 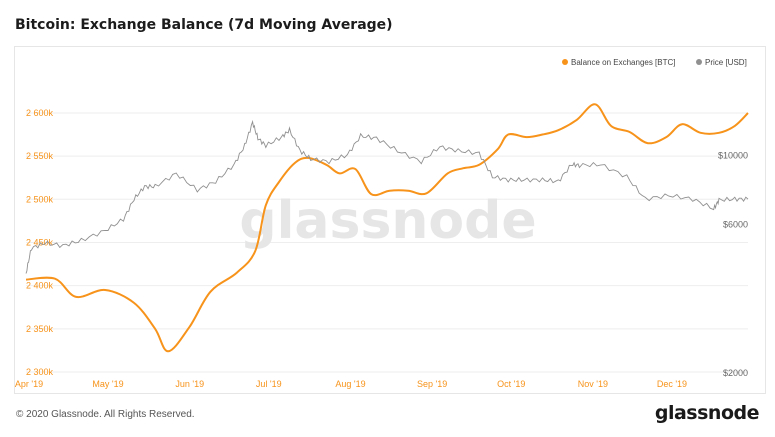 I want to click on y-right-tick-label: $10000, so click(x=733, y=156).